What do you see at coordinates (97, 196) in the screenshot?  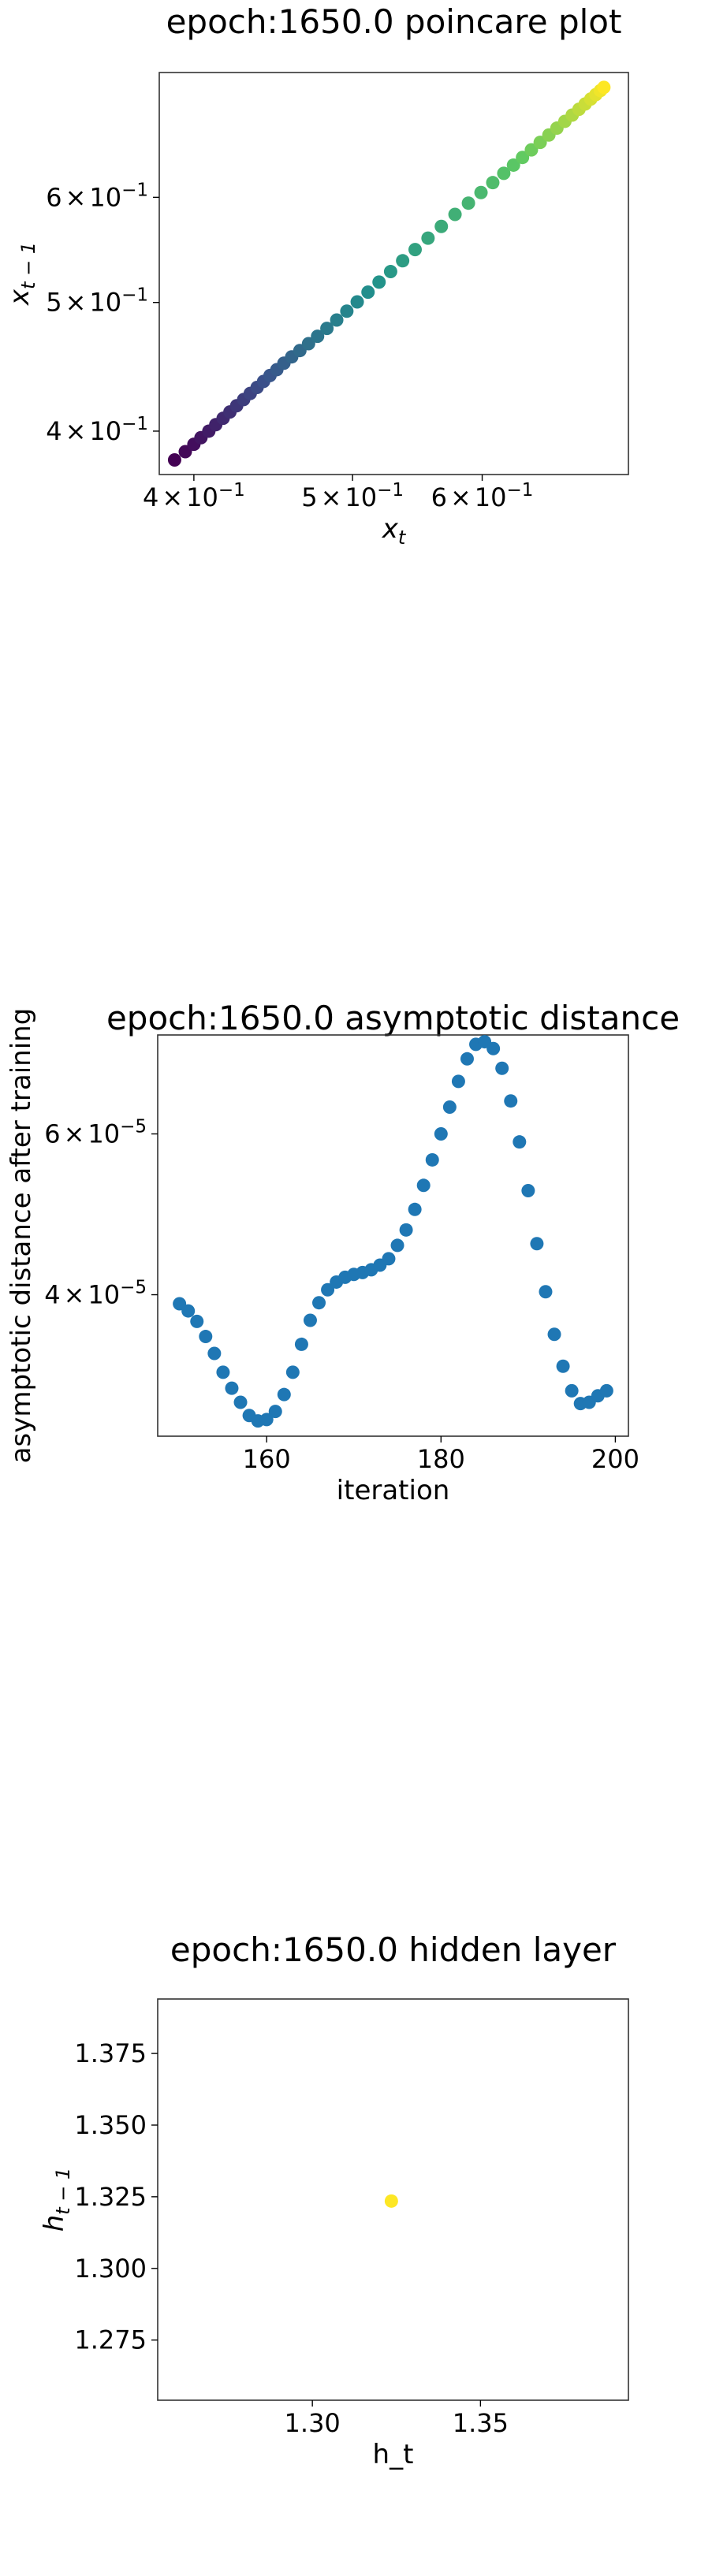 I see `y-tick-label: 6 × 10⁻¹` at bounding box center [97, 196].